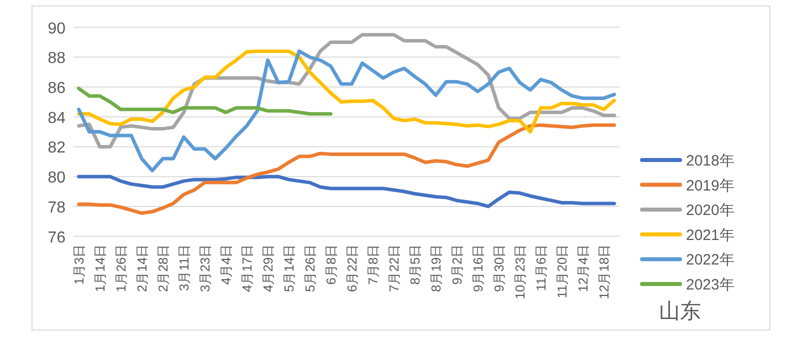  I want to click on y-tick-label: 80, so click(57, 178).